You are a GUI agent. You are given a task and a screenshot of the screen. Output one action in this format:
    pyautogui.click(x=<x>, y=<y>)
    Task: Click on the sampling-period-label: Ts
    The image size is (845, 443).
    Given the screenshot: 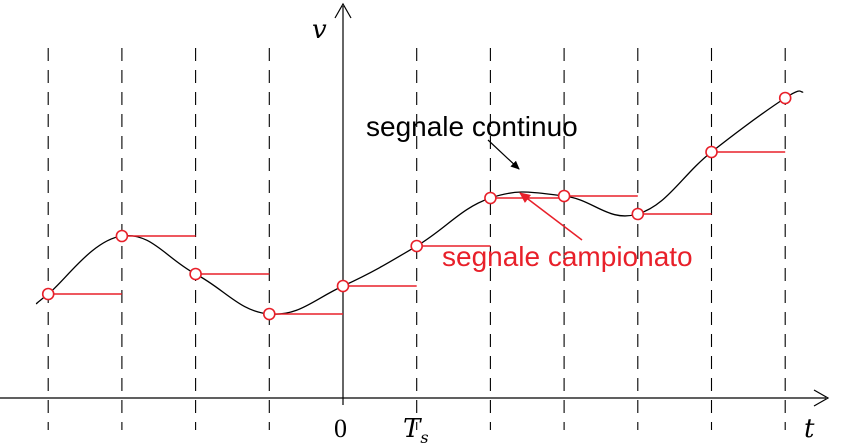 What is the action you would take?
    pyautogui.click(x=416, y=428)
    